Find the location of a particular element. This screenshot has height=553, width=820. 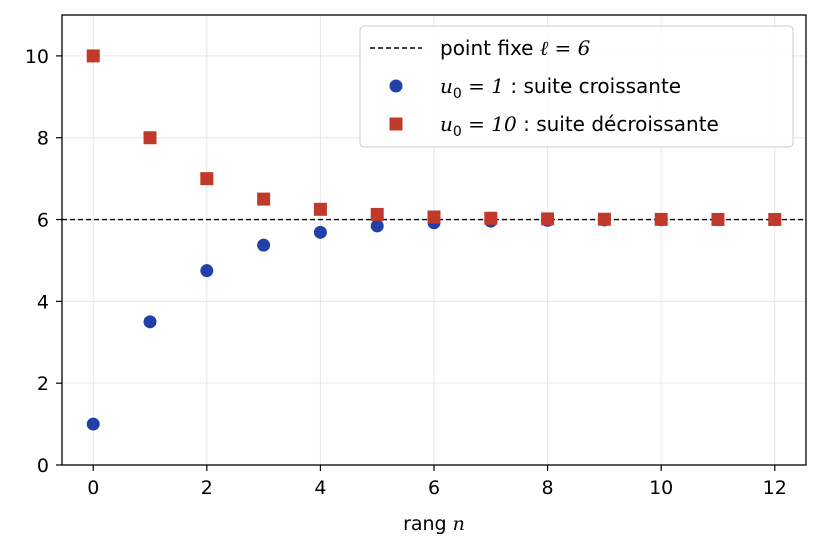

y-tick-label: 4 is located at coordinates (43, 302).